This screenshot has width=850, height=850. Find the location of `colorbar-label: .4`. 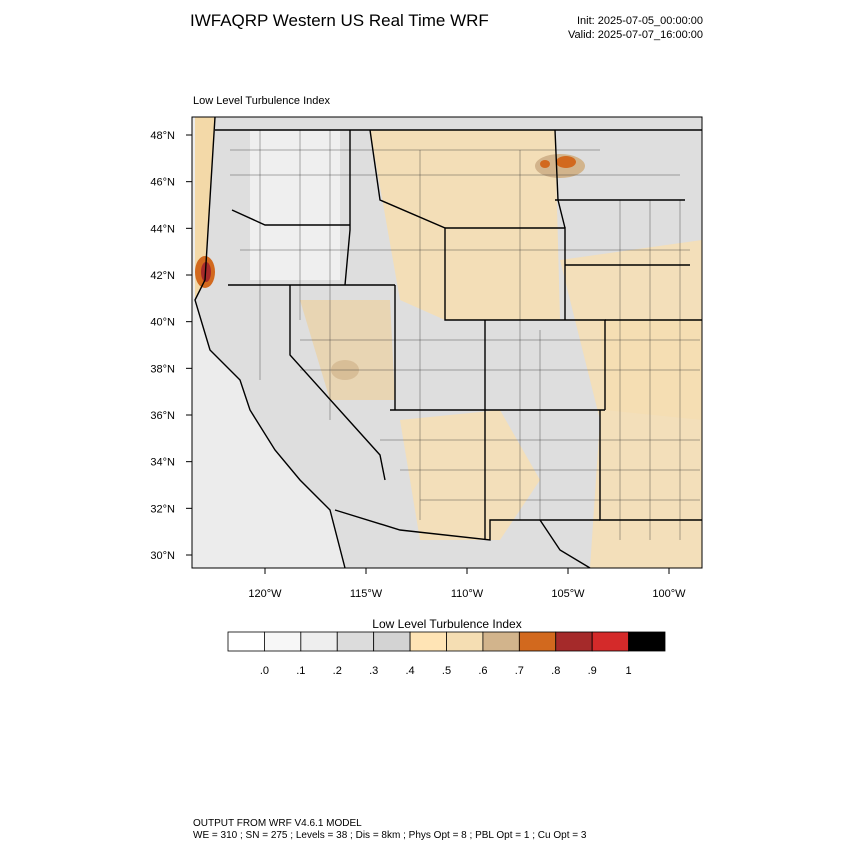

colorbar-label: .4 is located at coordinates (409, 671).